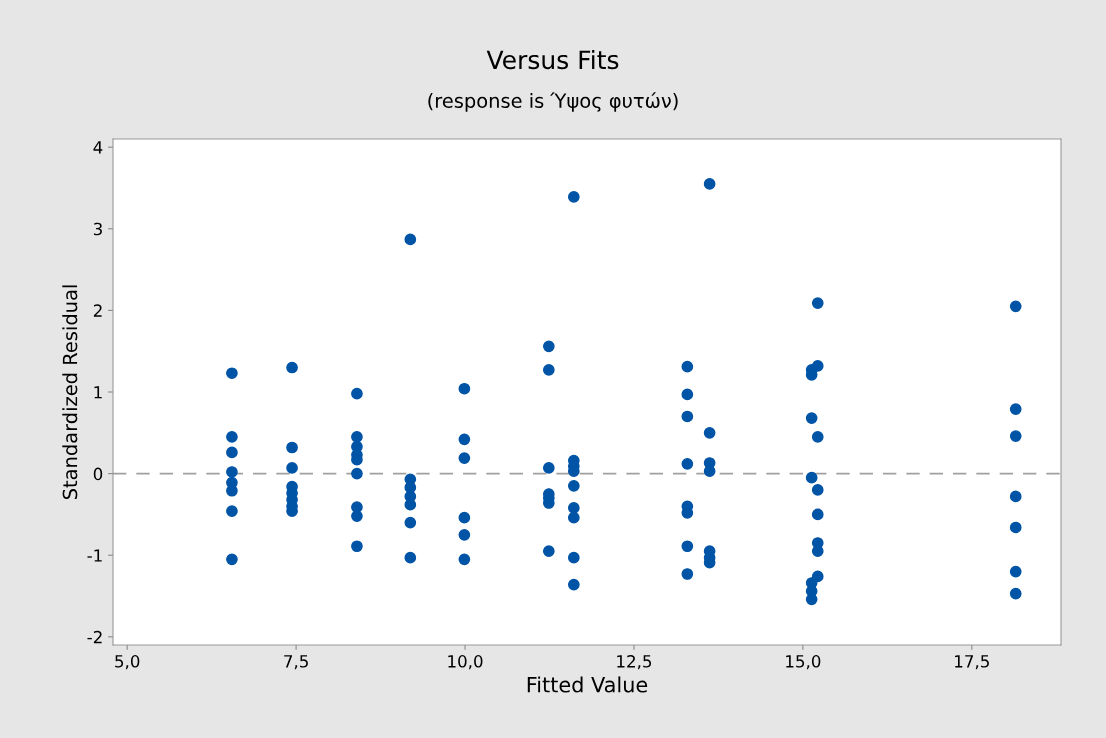 The image size is (1106, 738). I want to click on x-tick-label: 7,5, so click(296, 662).